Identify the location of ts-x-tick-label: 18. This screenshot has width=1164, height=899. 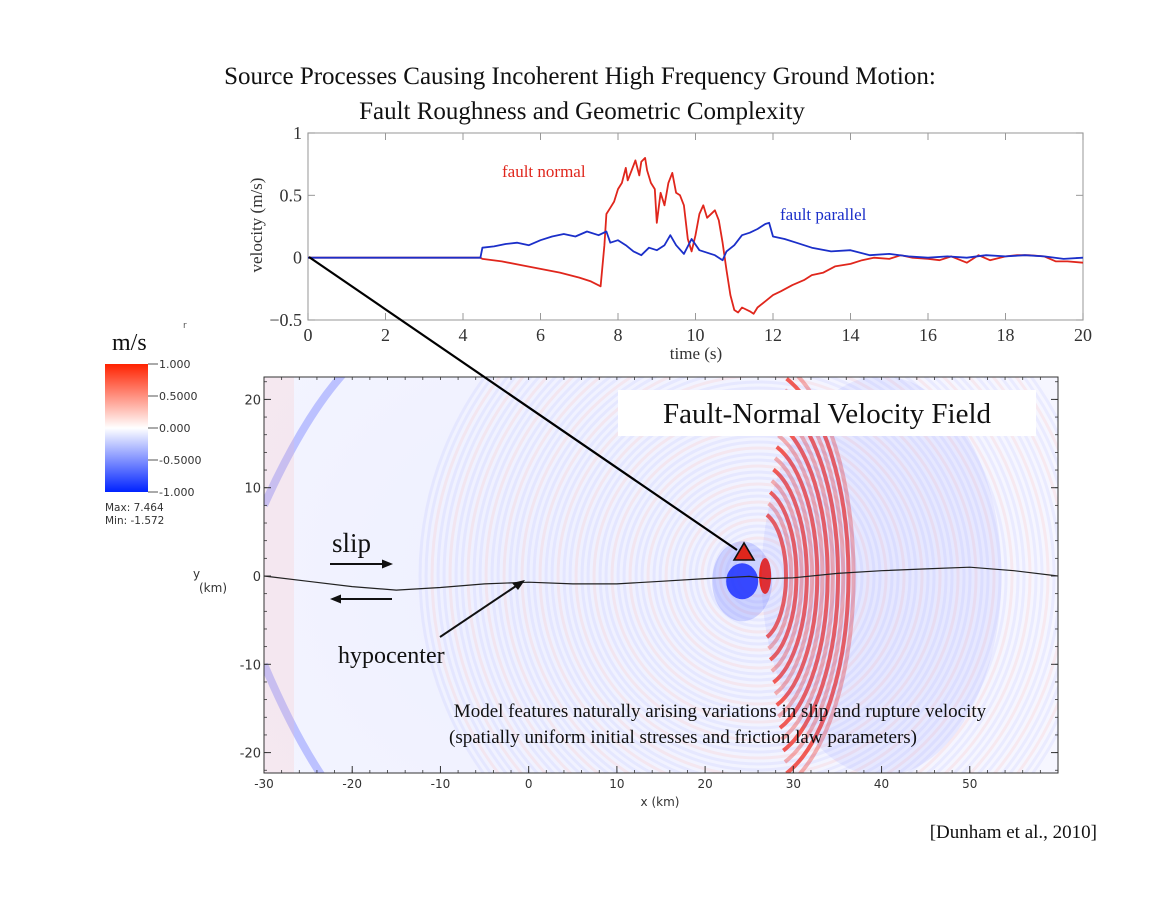
(1006, 335).